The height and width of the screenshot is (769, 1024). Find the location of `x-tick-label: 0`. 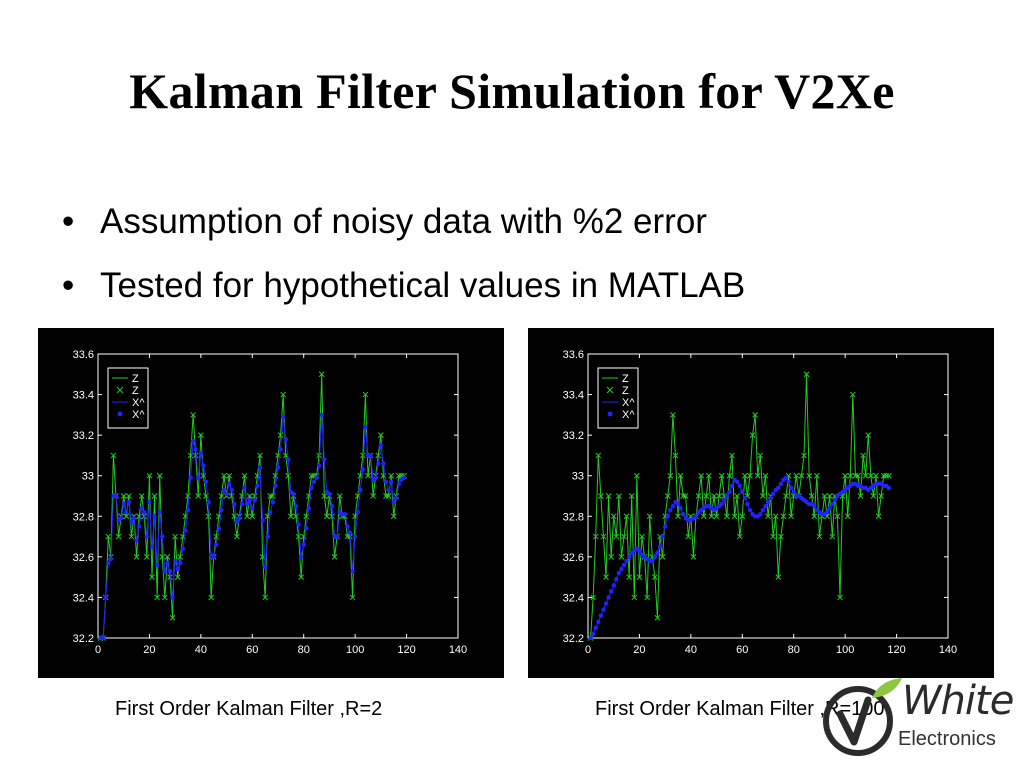

x-tick-label: 0 is located at coordinates (588, 650).